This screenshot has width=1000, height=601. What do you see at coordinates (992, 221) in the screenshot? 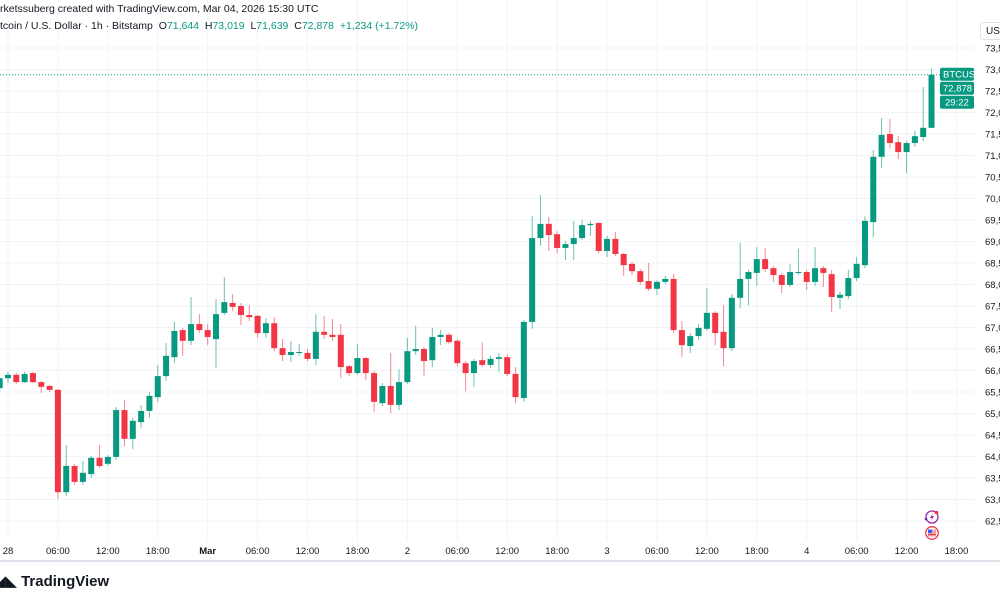
I see `price-tick-label: 69,500` at bounding box center [992, 221].